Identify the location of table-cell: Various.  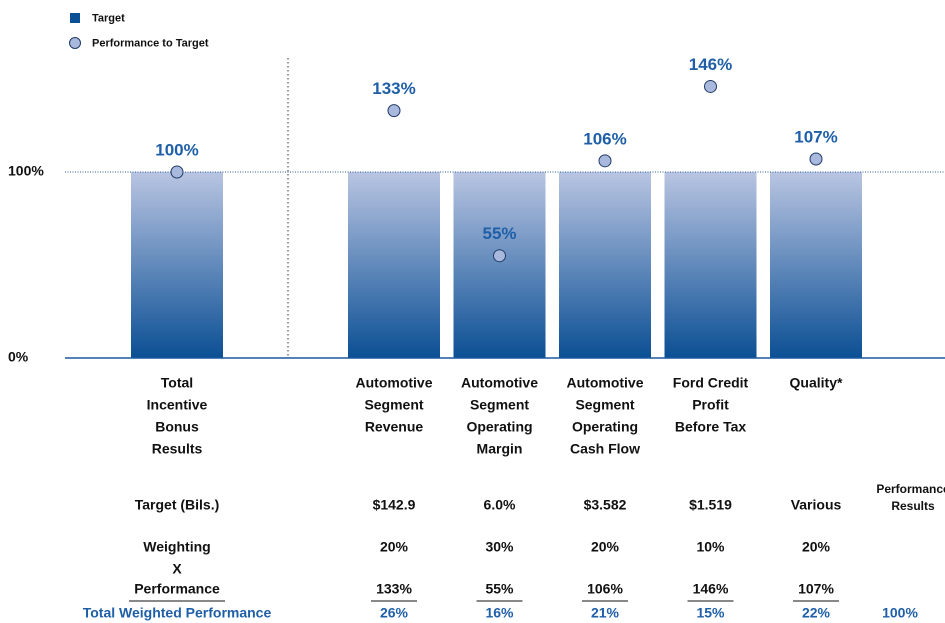
(816, 505).